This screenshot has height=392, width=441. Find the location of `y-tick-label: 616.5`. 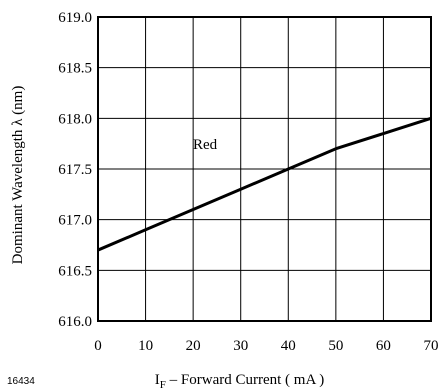

y-tick-label: 616.5 is located at coordinates (75, 271).